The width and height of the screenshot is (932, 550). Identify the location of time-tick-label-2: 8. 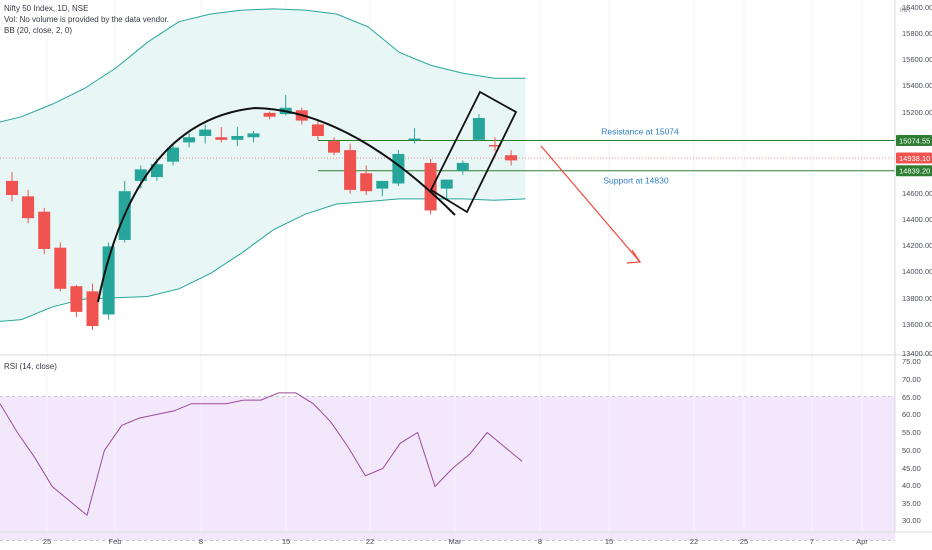
(201, 541).